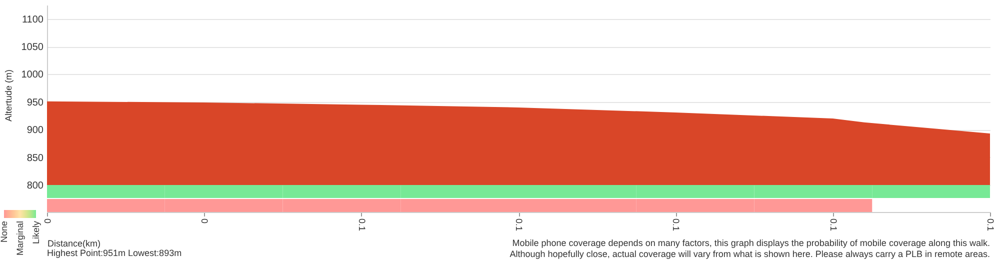 The height and width of the screenshot is (260, 1000). Describe the element at coordinates (114, 253) in the screenshot. I see `text: Highest Point:951m Lowest:893m` at that location.